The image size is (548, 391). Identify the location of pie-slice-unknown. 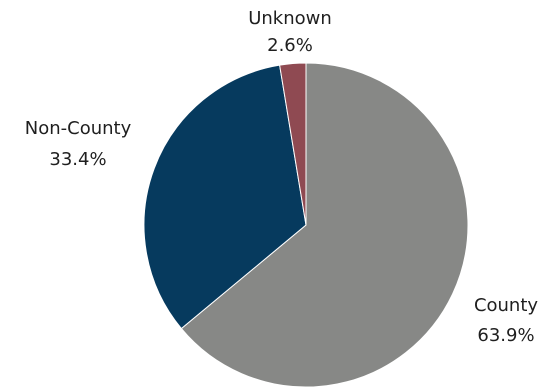
(293, 144).